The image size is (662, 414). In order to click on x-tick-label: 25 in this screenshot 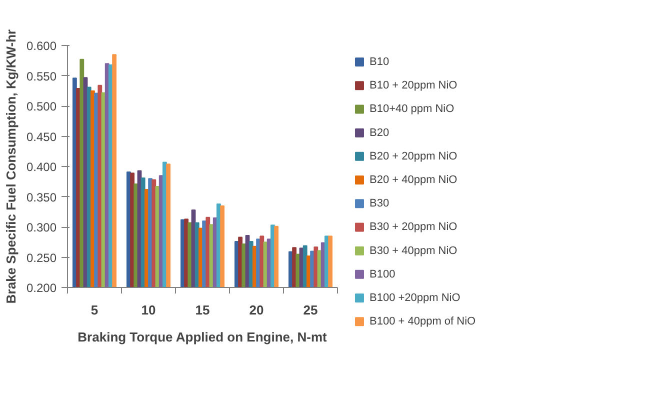, I will do `click(310, 310)`.